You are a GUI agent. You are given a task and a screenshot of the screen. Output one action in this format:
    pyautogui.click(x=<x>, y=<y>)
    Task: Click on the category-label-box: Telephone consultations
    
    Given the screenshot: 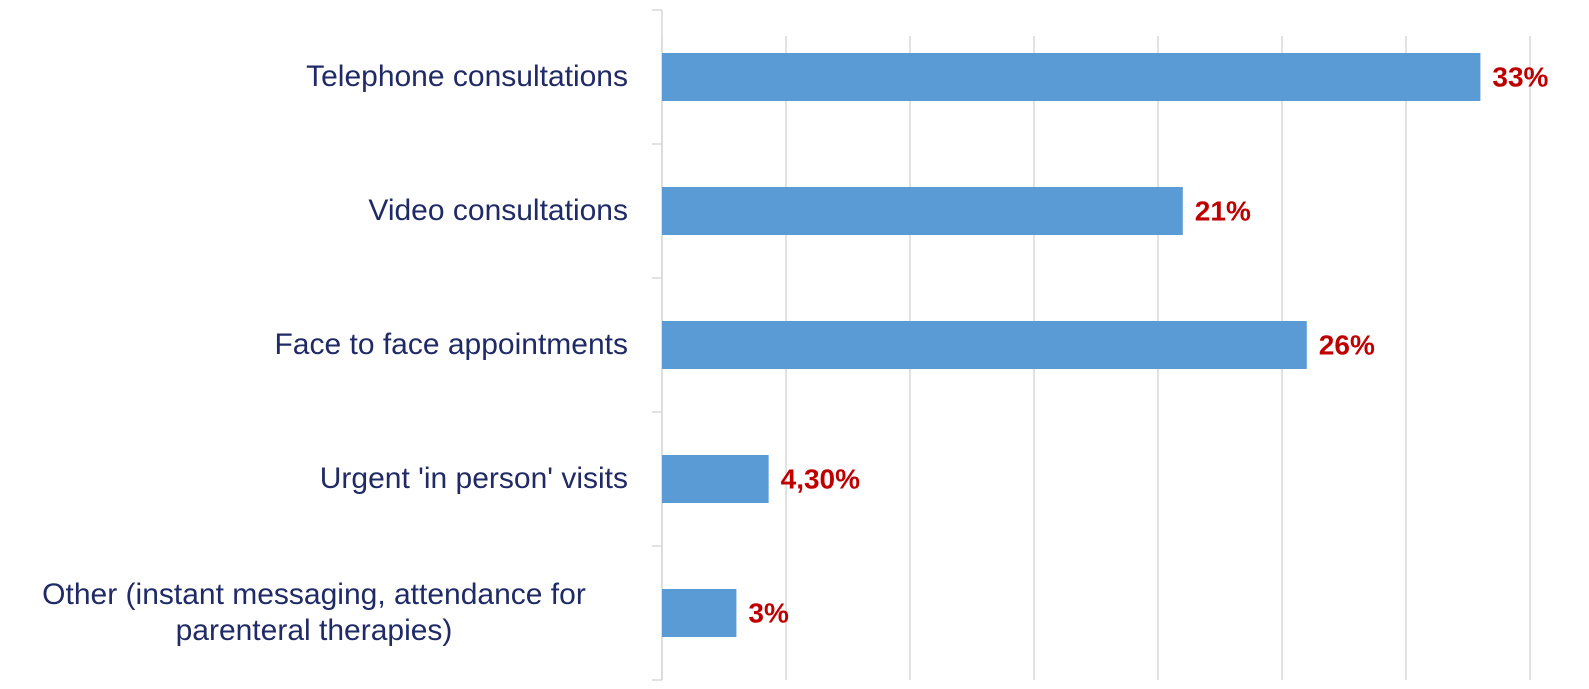 What is the action you would take?
    pyautogui.click(x=314, y=77)
    